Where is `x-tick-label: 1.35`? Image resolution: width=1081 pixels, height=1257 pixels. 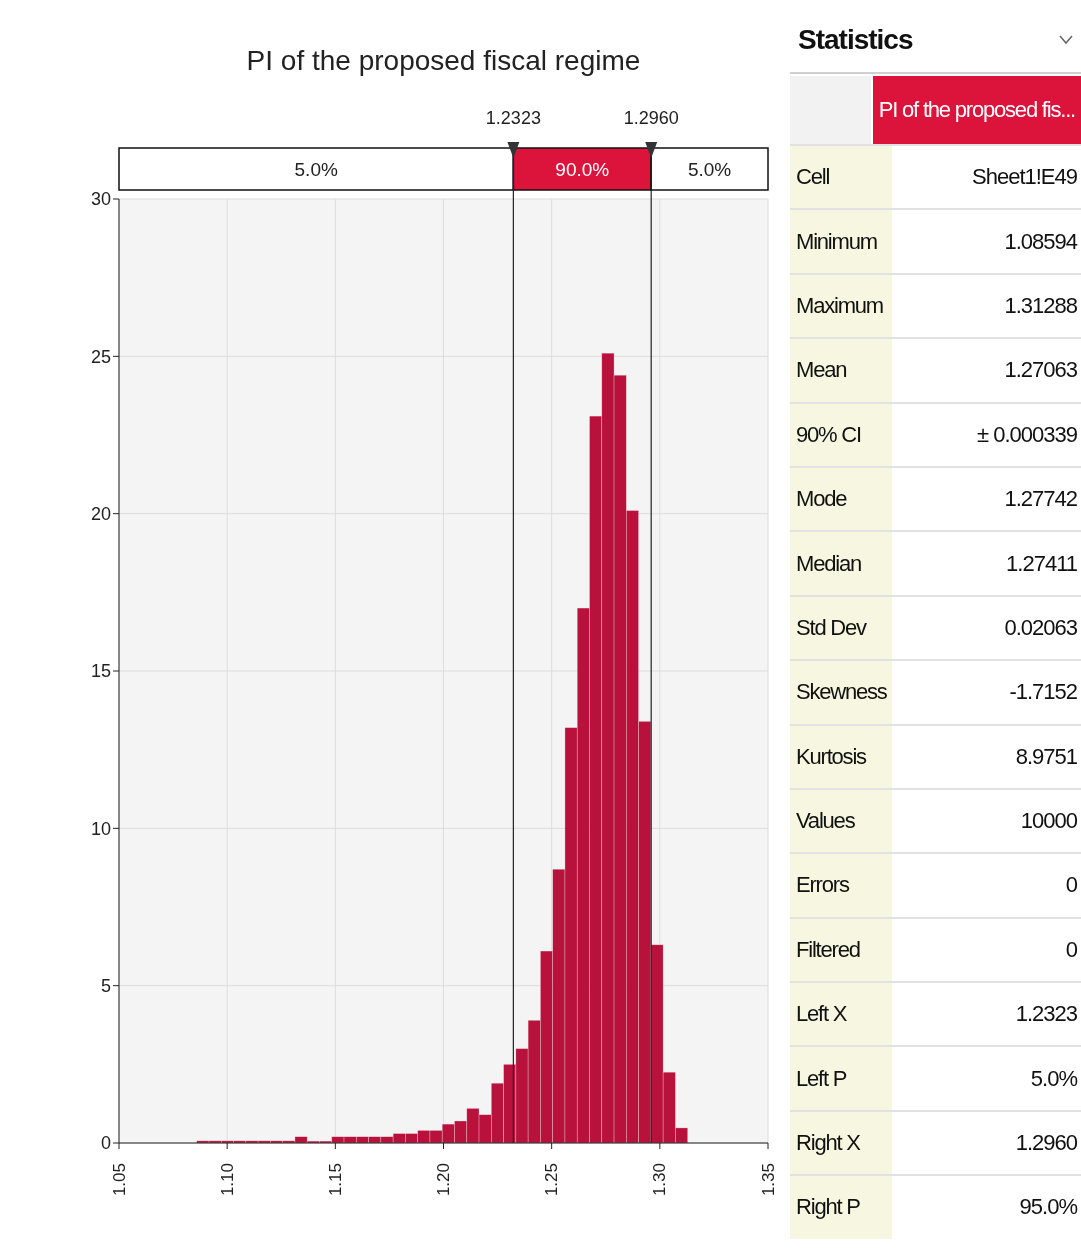 x-tick-label: 1.35 is located at coordinates (768, 1180).